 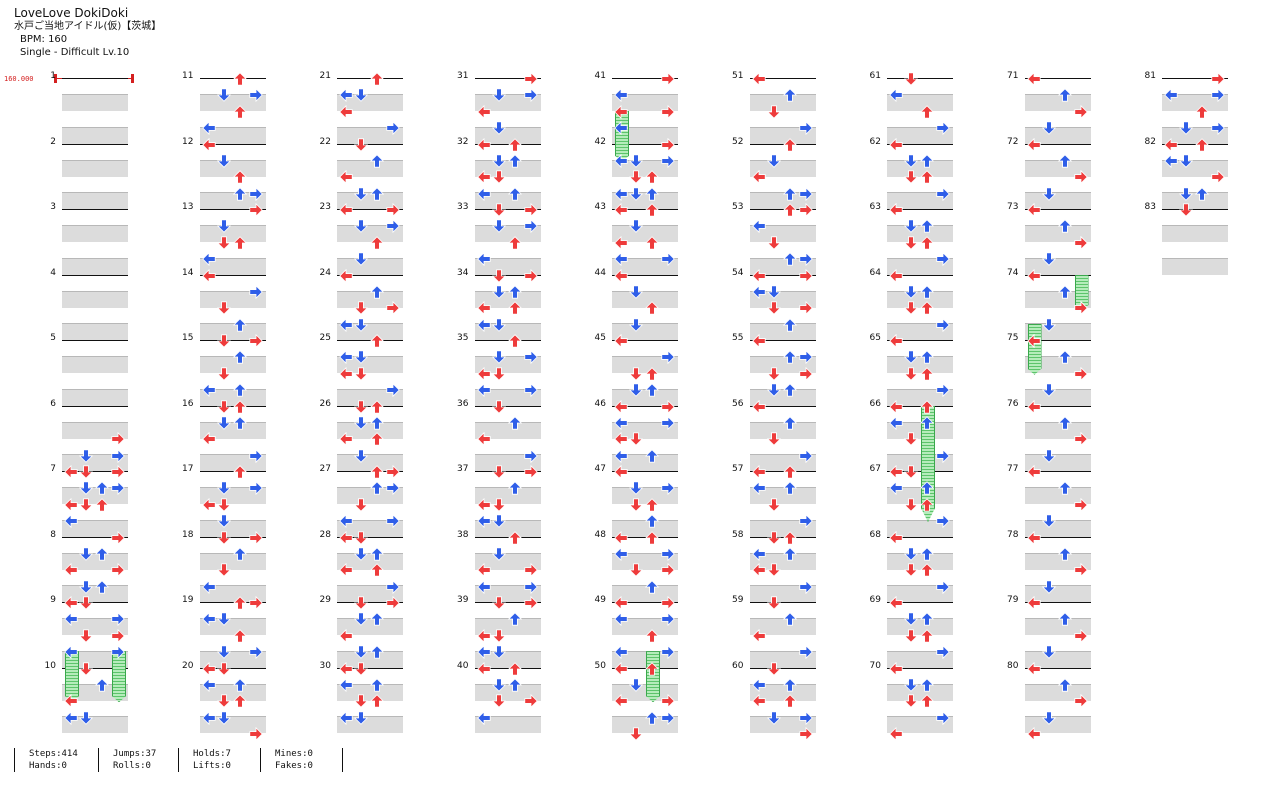 I want to click on measure-number: 19, so click(x=188, y=600).